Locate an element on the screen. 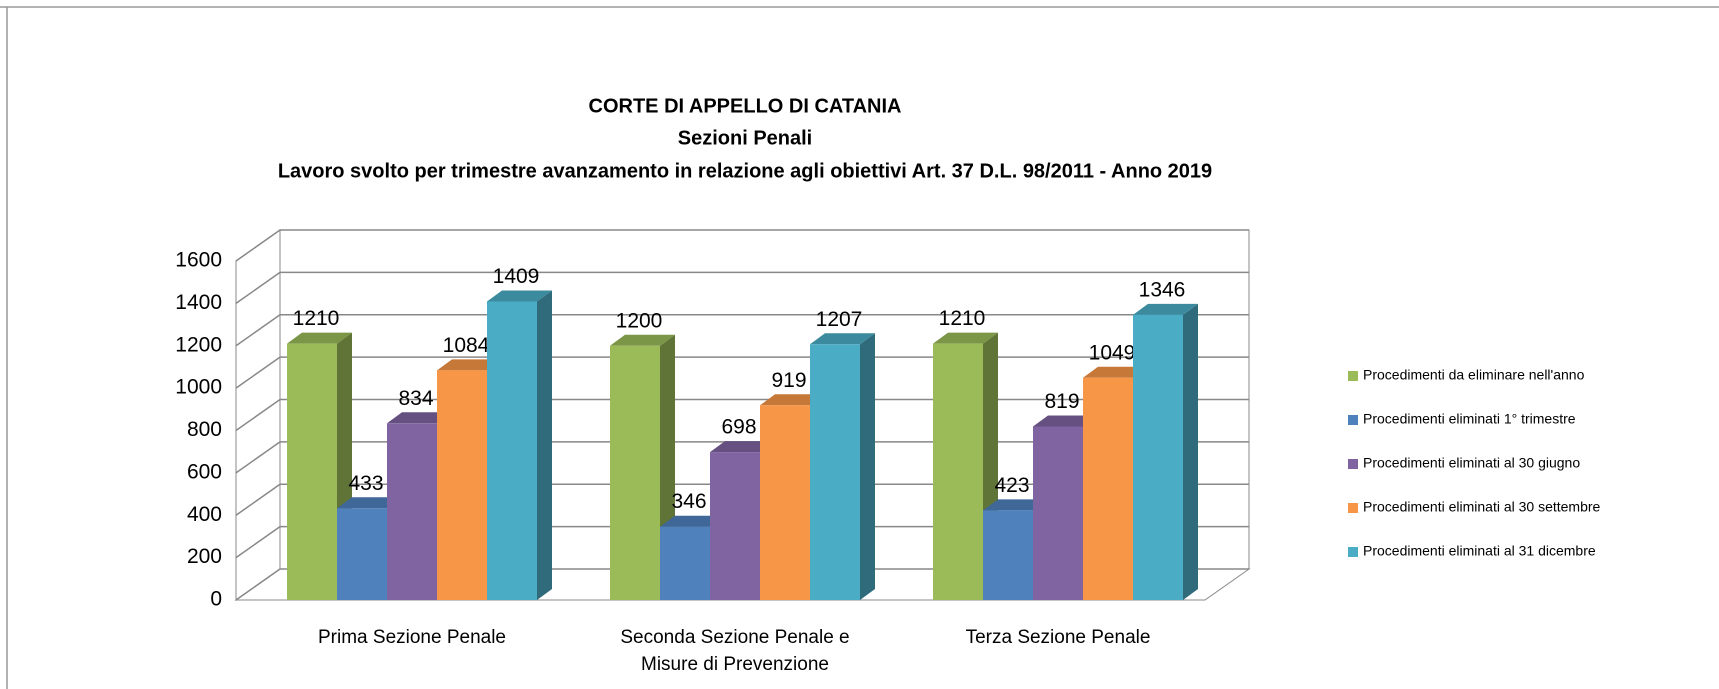 The image size is (1719, 689). data-label: 819 is located at coordinates (1061, 401).